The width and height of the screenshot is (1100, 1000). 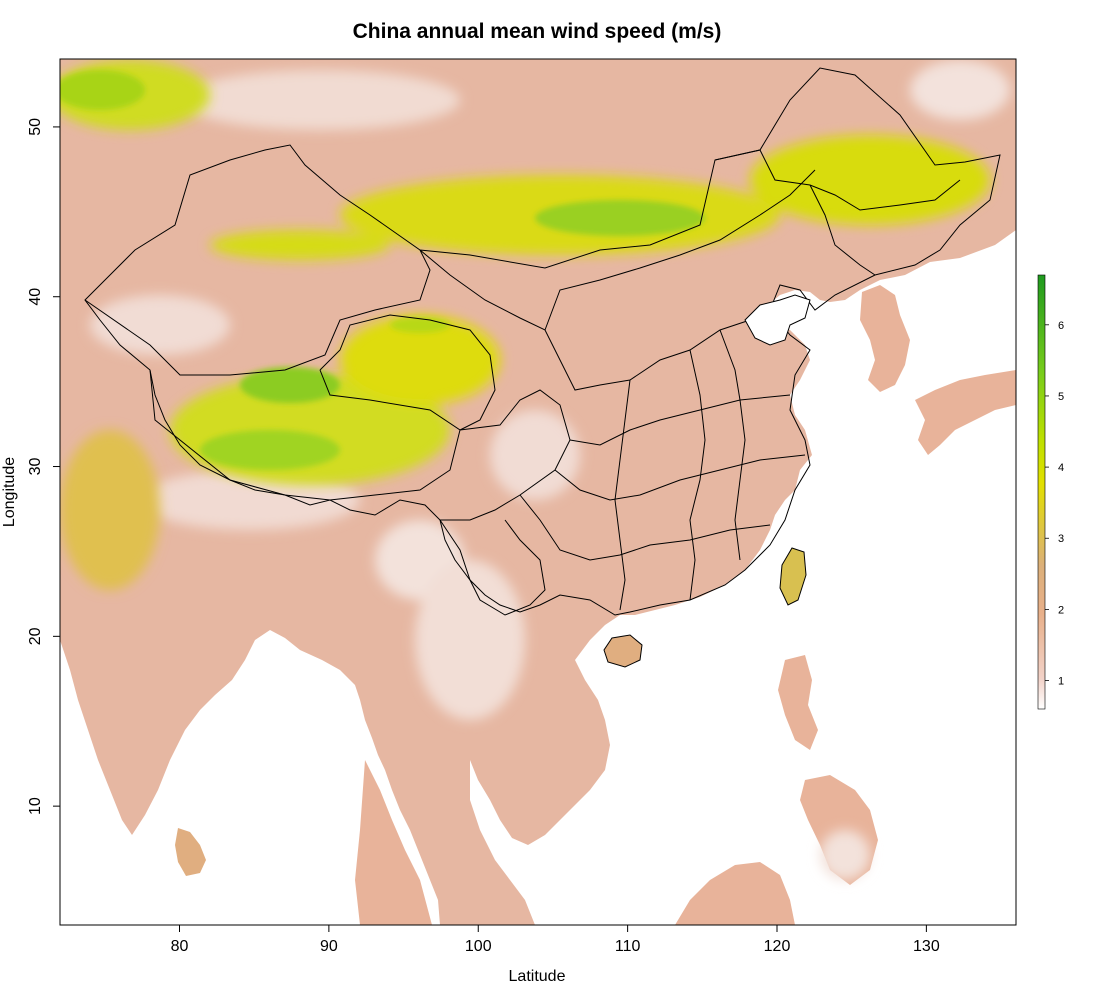 I want to click on y-tick-label: 20, so click(x=35, y=636).